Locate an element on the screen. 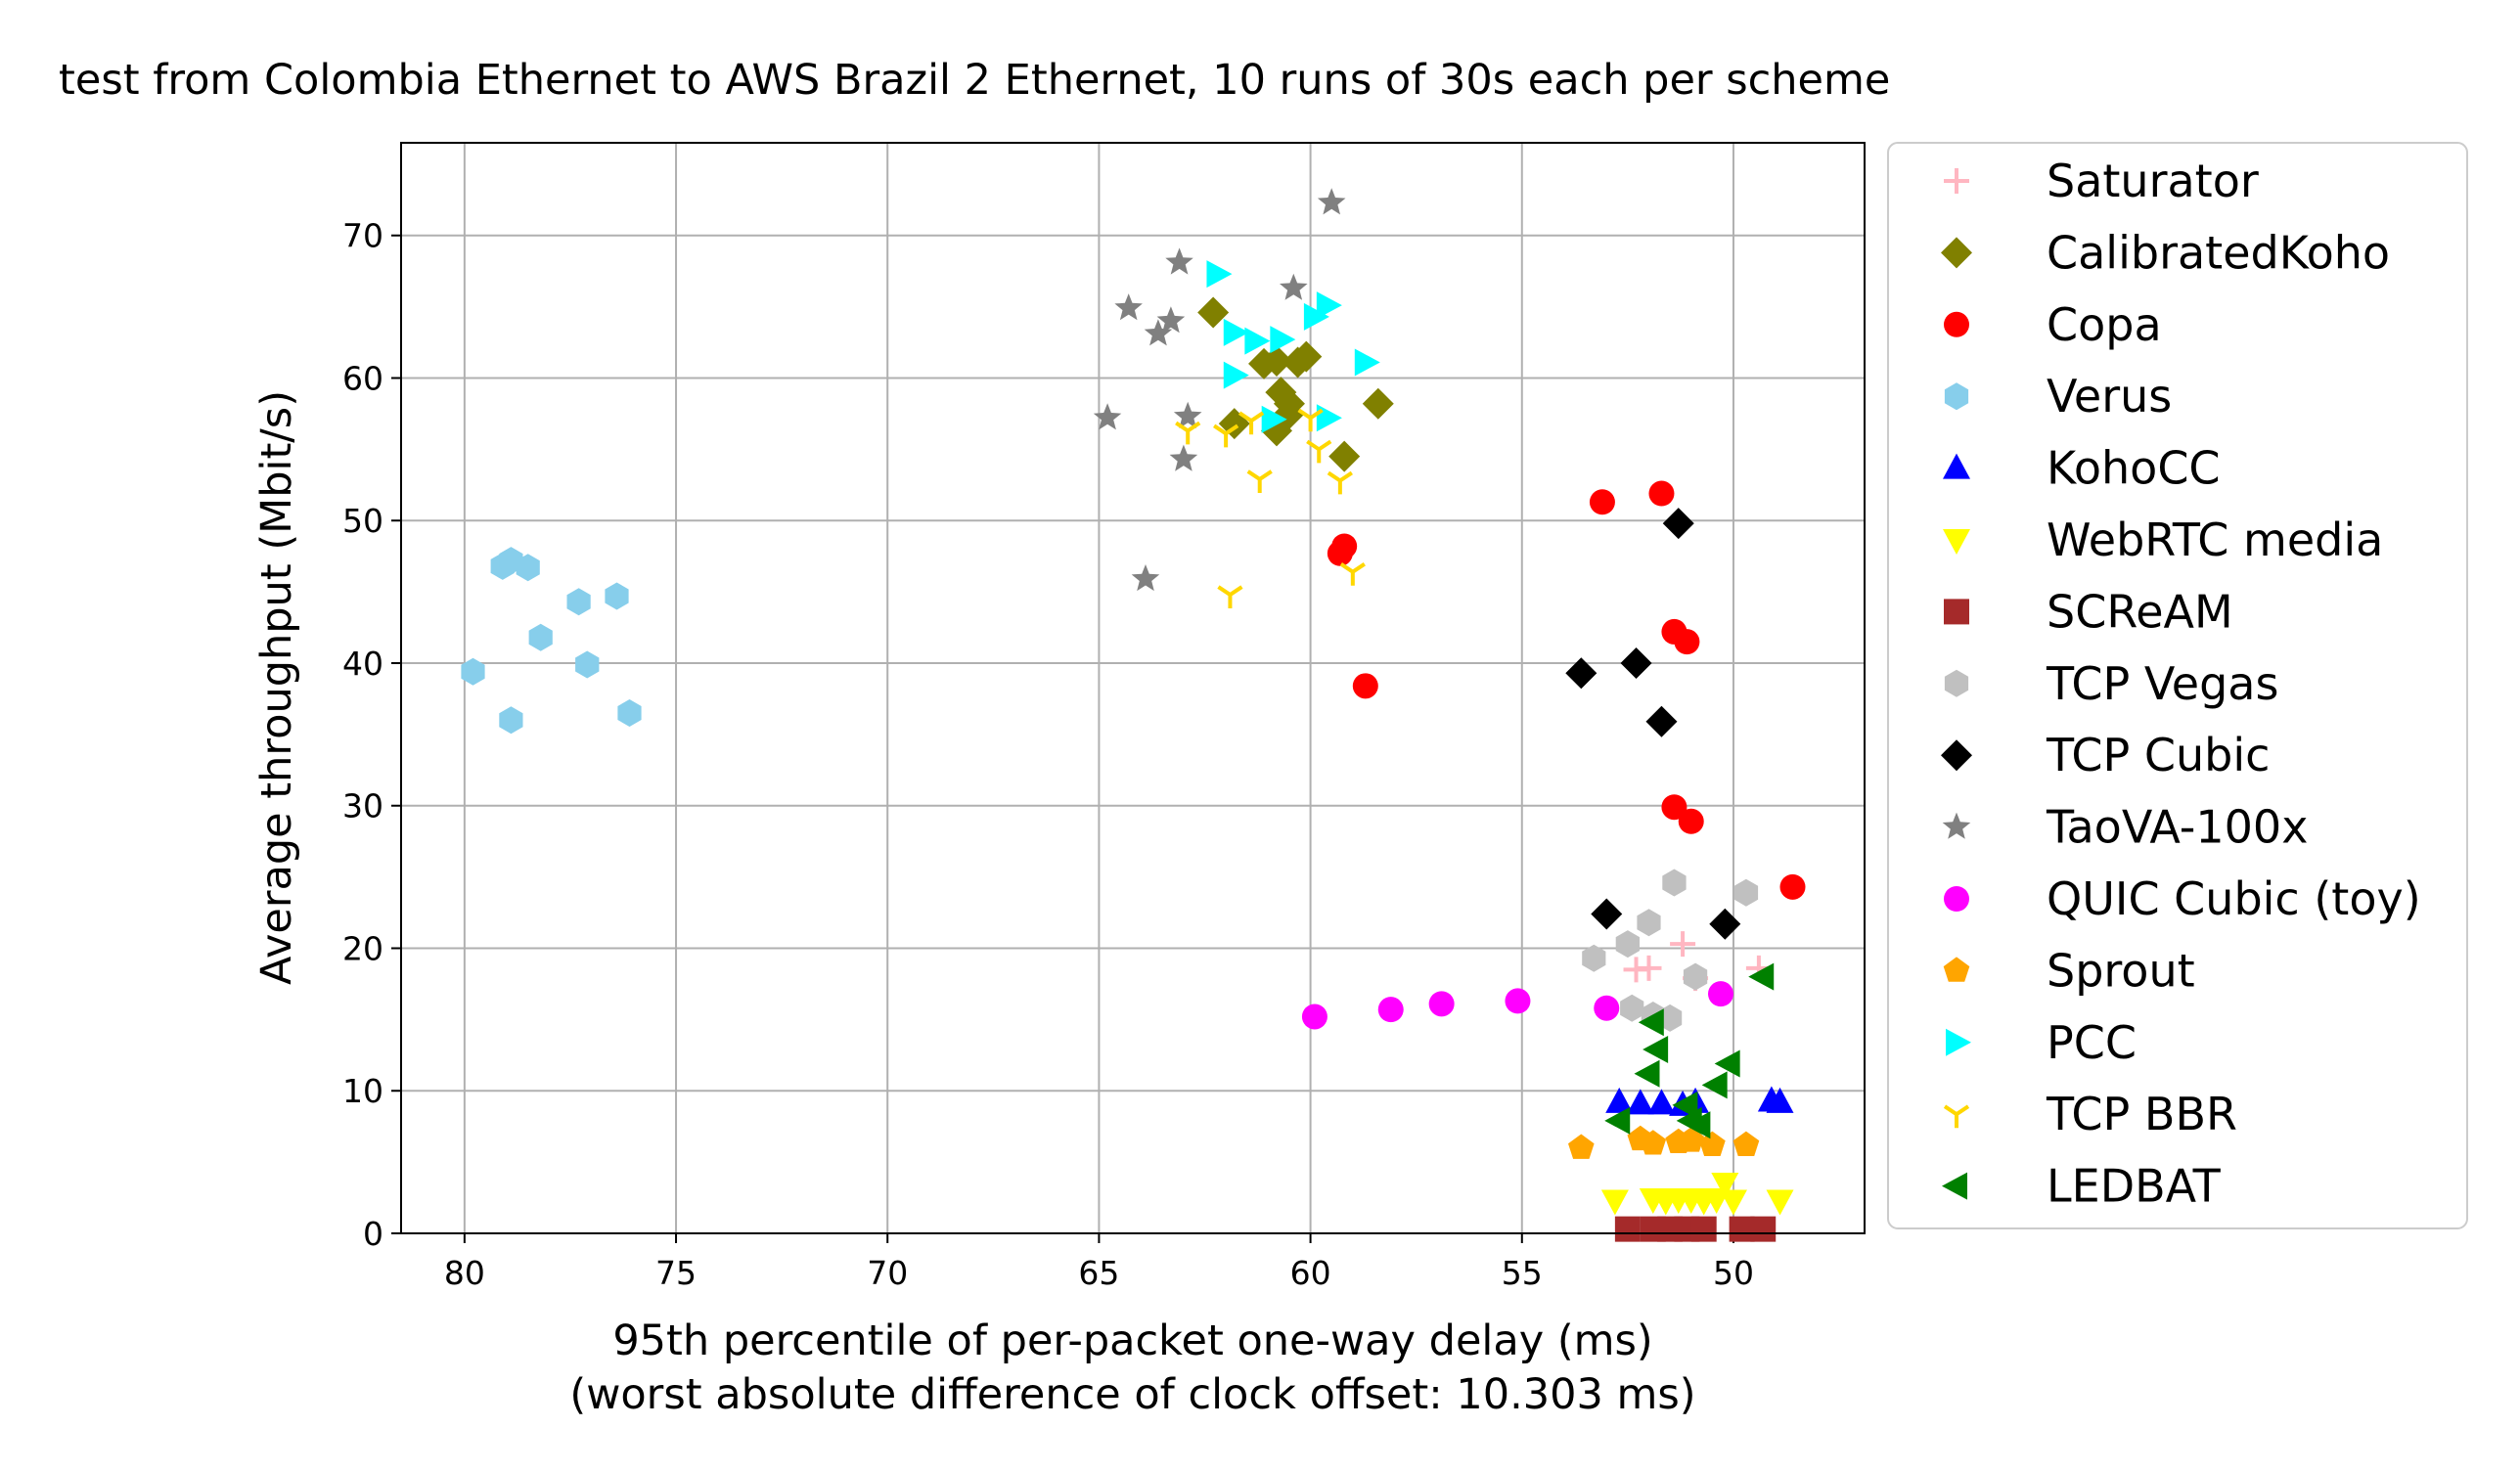  x-tick-label: 60 is located at coordinates (1310, 1273).